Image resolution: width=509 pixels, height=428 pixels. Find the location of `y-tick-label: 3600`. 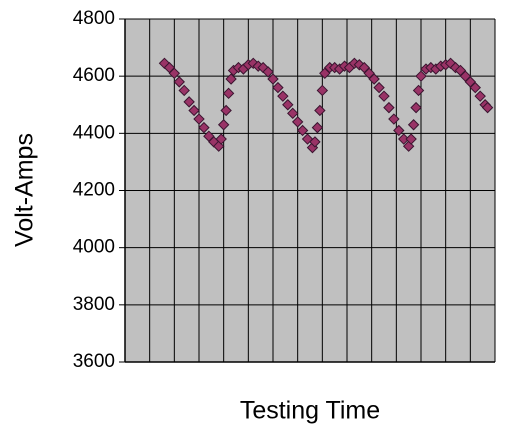

y-tick-label: 3600 is located at coordinates (94, 361).